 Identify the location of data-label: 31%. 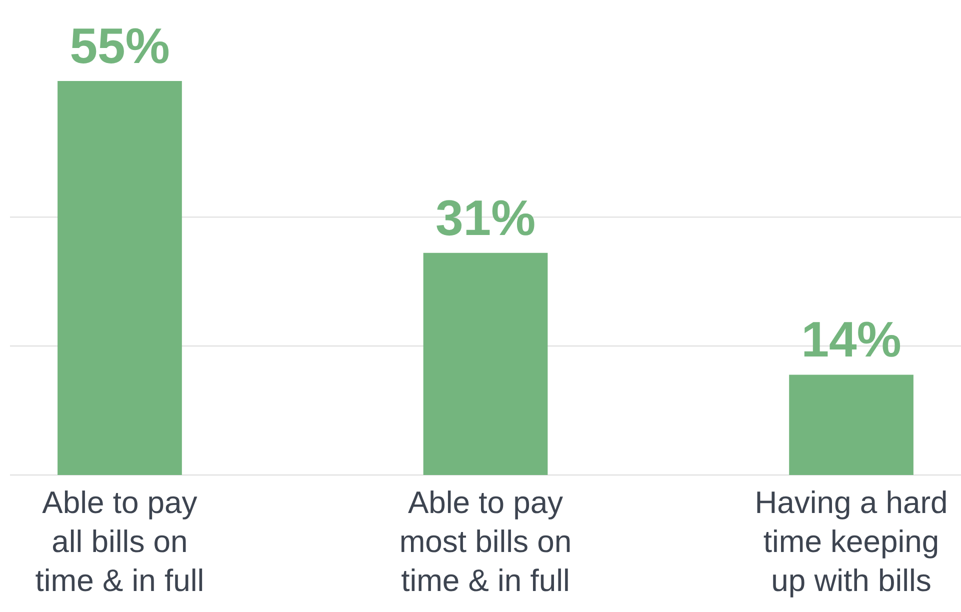
(485, 218).